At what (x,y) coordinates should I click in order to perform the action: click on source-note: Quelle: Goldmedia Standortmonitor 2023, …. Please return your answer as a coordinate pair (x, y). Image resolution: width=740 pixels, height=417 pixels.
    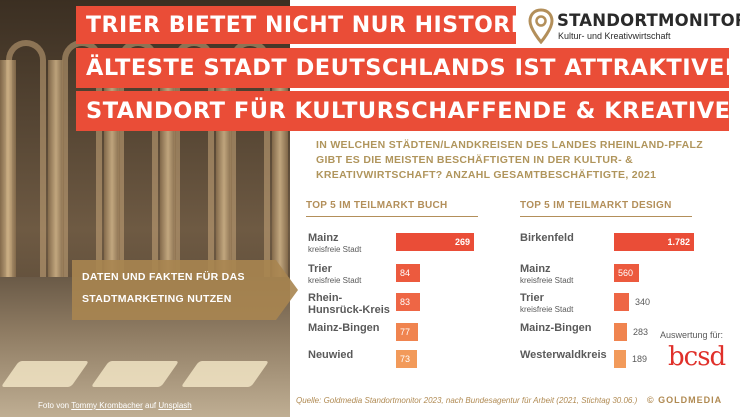
    Looking at the image, I should click on (467, 400).